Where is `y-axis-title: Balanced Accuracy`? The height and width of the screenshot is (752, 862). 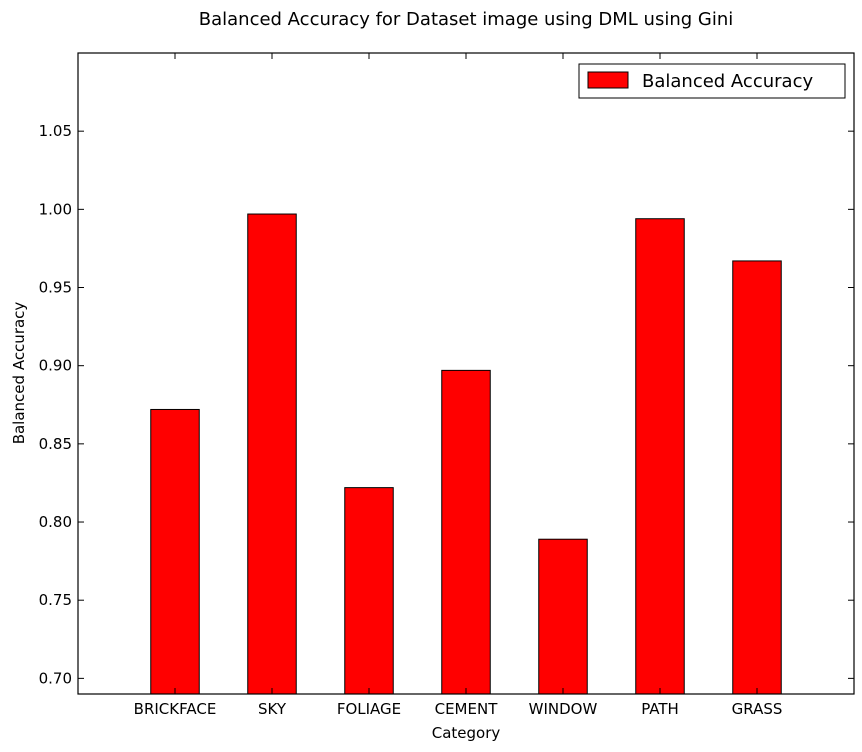 y-axis-title: Balanced Accuracy is located at coordinates (19, 373).